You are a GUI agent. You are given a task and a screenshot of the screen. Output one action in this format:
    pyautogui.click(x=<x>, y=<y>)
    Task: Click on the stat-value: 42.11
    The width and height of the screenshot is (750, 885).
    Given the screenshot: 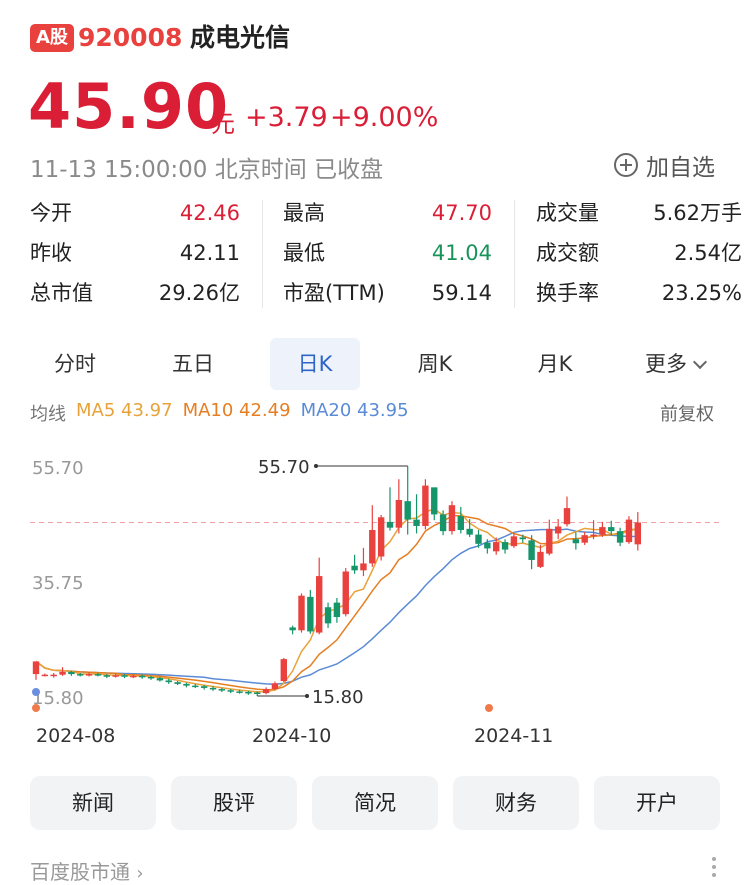 What is the action you would take?
    pyautogui.click(x=209, y=253)
    